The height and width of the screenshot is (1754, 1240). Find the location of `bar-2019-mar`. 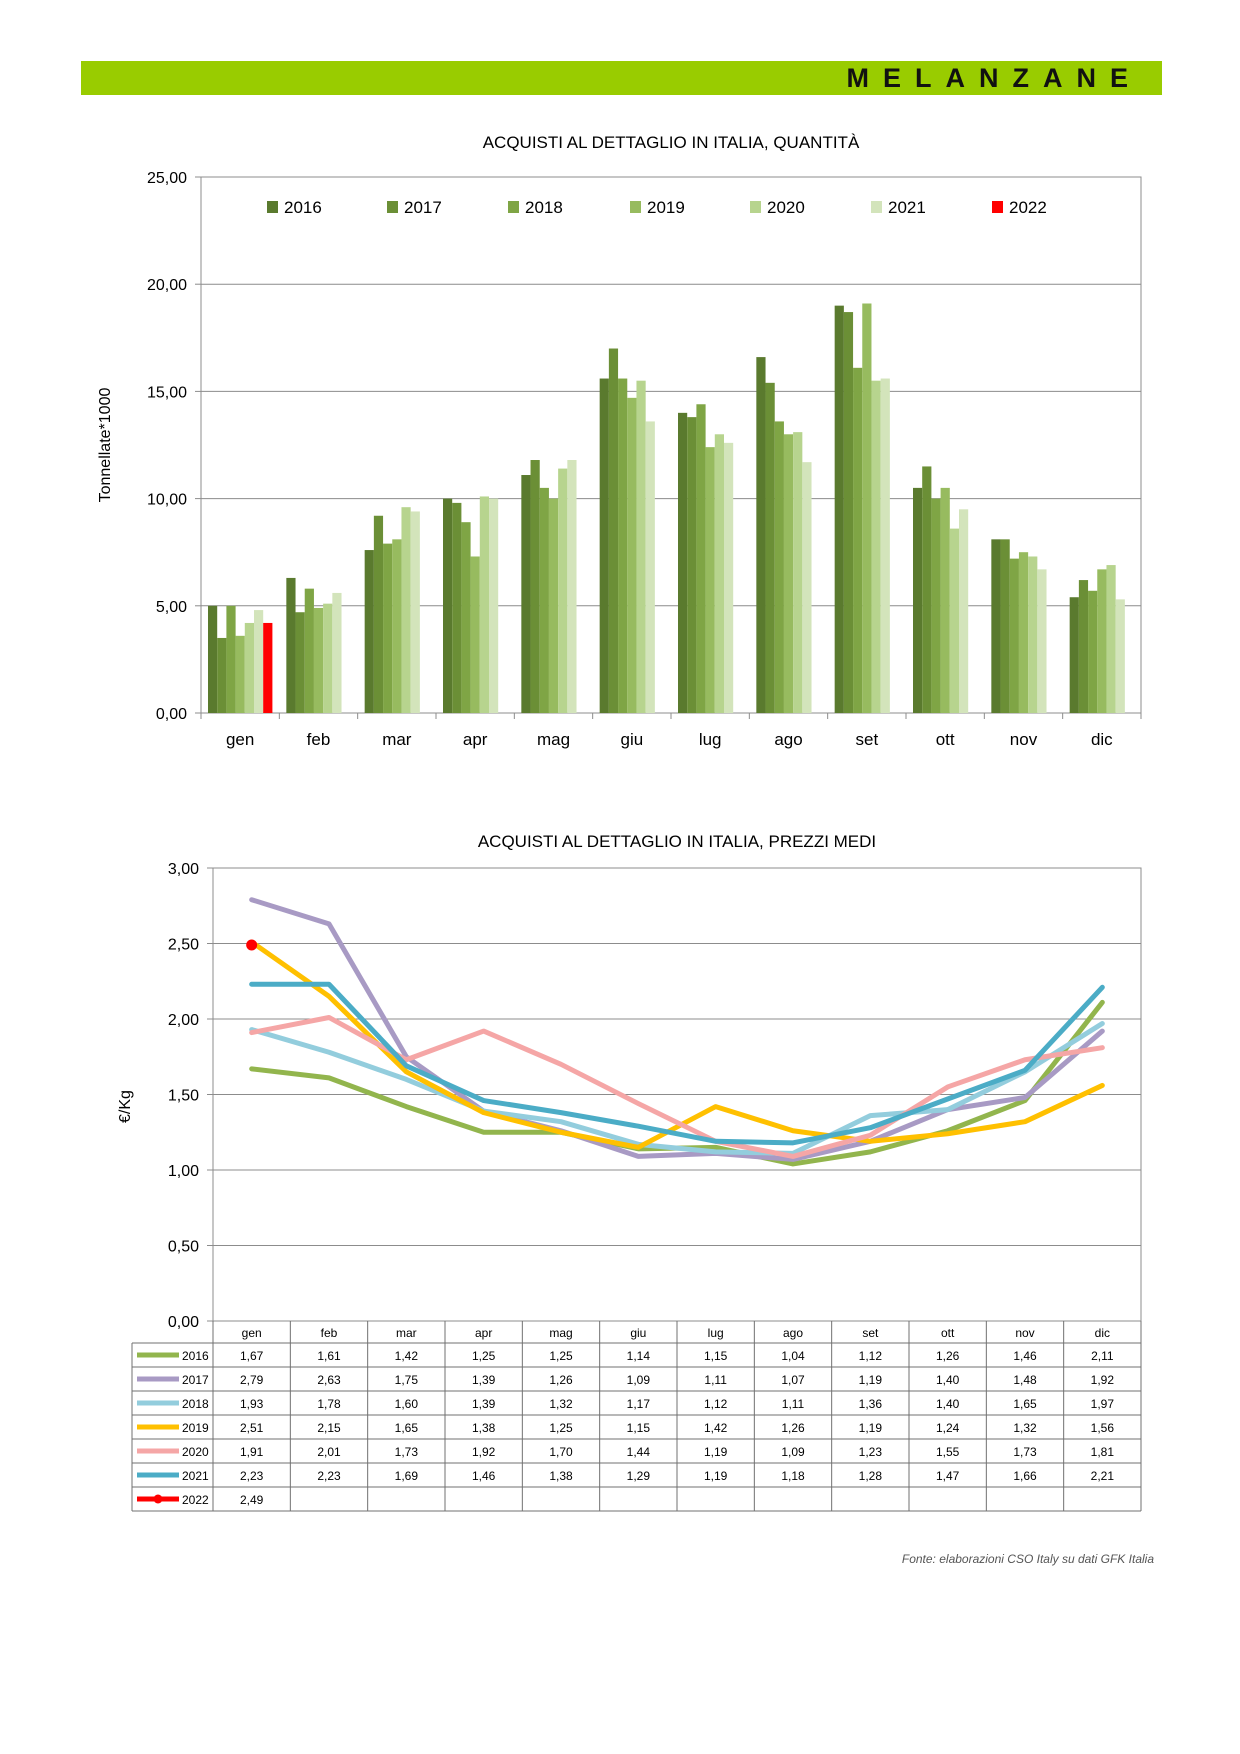

bar-2019-mar is located at coordinates (397, 626).